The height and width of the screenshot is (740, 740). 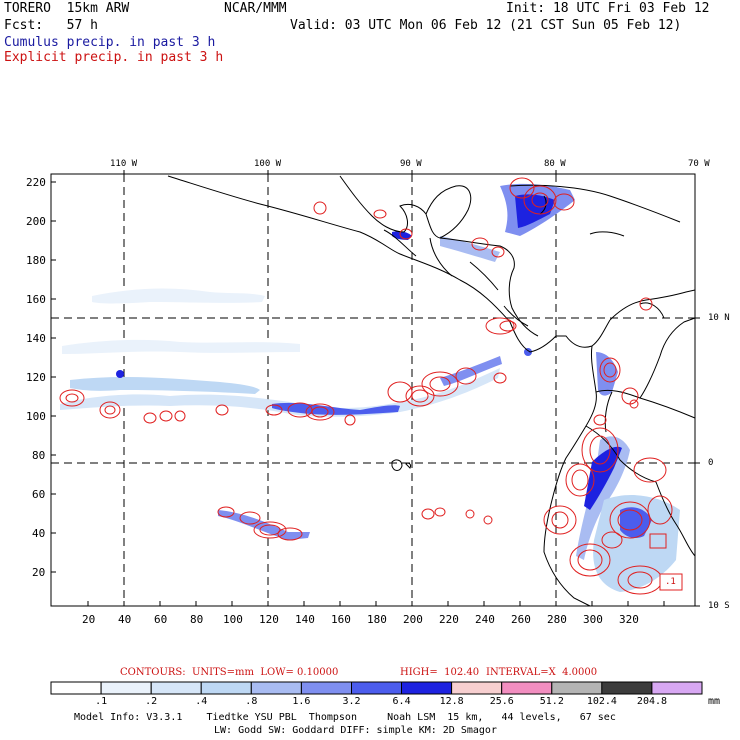 What do you see at coordinates (449, 619) in the screenshot?
I see `x-tick-220: 220` at bounding box center [449, 619].